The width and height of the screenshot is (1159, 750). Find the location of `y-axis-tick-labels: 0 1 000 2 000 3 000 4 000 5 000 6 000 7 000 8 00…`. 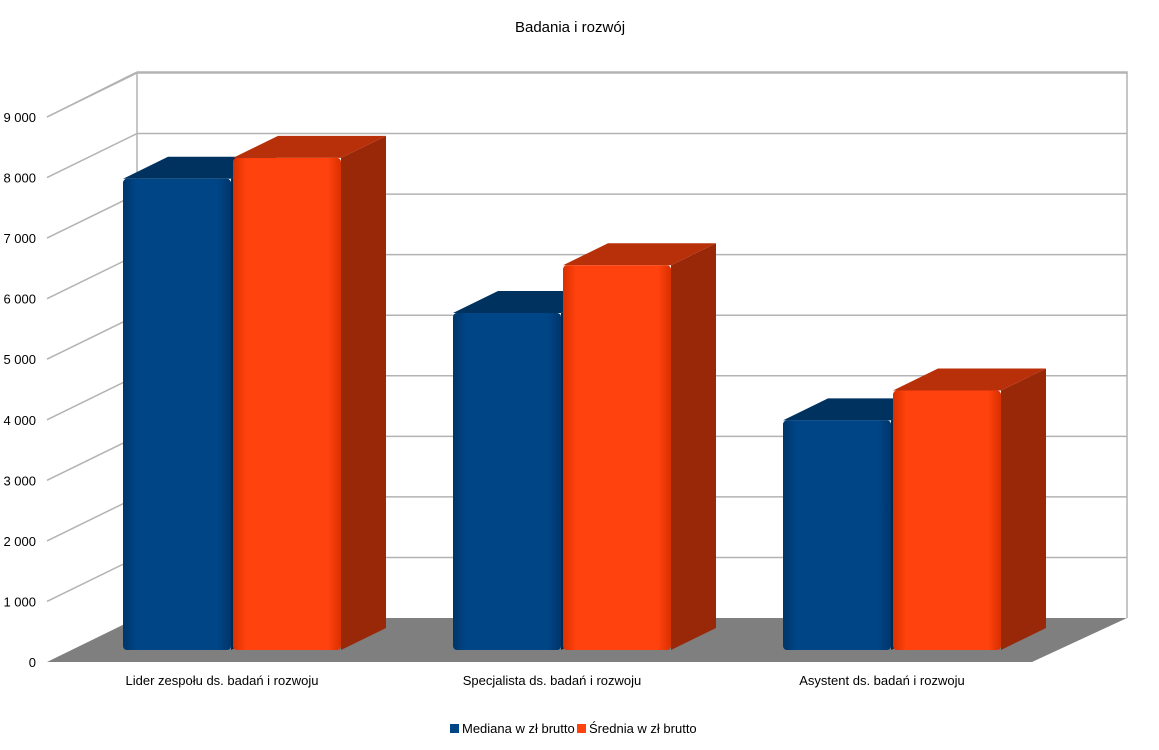

y-axis-tick-labels: 0 1 000 2 000 3 000 4 000 5 000 6 000 7 000 8 00… is located at coordinates (19, 390).